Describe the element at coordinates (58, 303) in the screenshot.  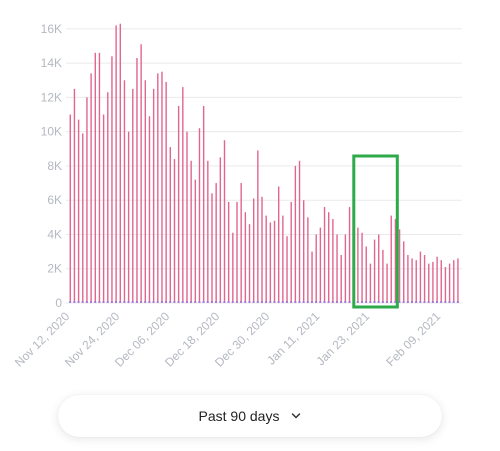
I see `y-tick-label: 0` at that location.